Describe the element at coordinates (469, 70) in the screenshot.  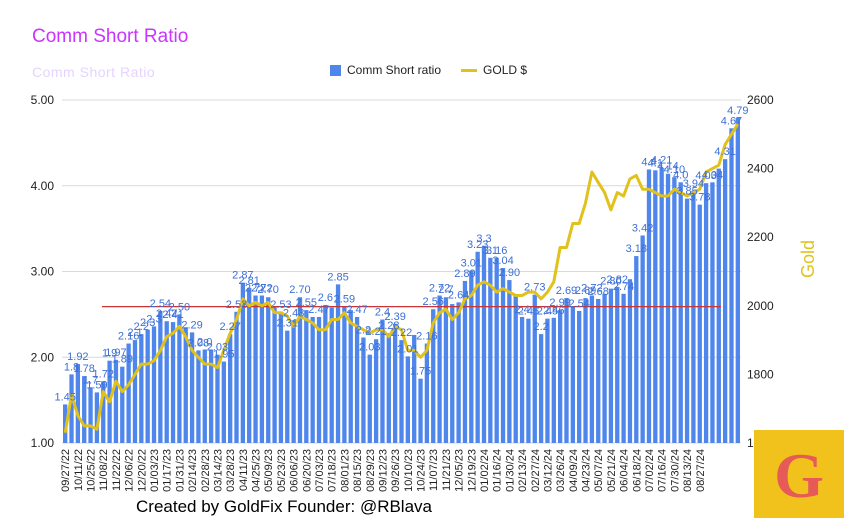
I see `legend-line-swatch` at that location.